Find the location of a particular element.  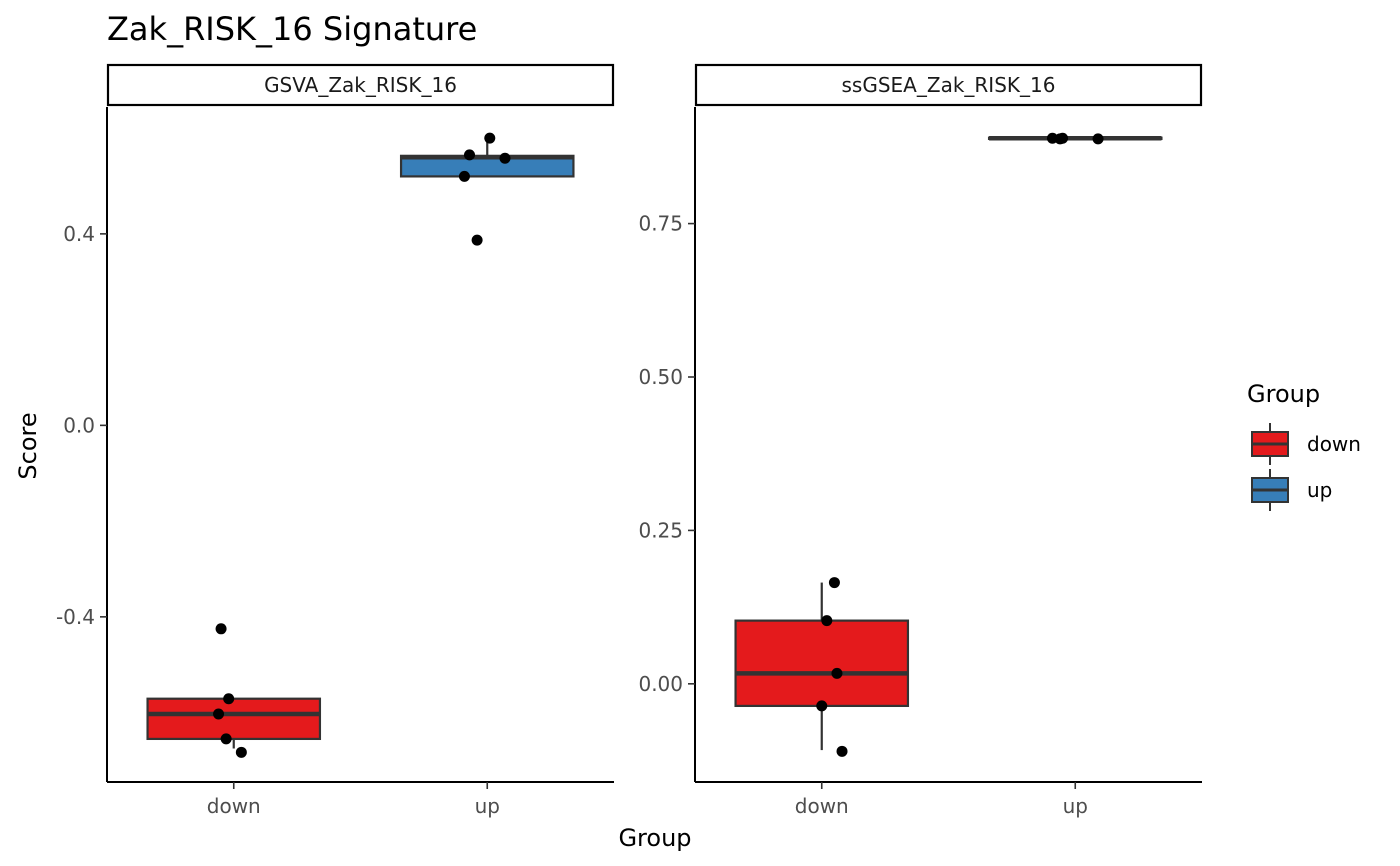

legend-item-label: up is located at coordinates (1319, 490).